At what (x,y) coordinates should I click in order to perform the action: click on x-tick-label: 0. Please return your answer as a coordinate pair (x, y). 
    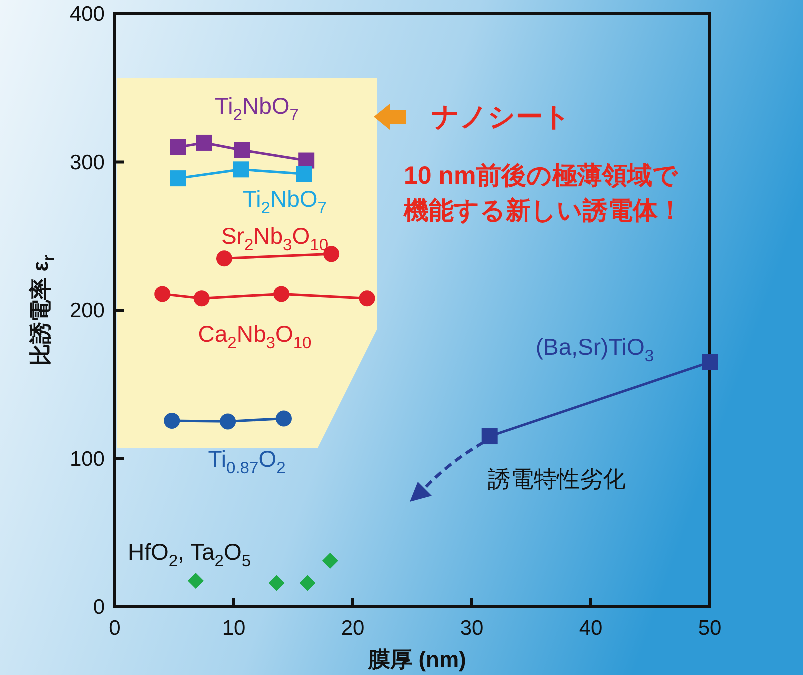
    Looking at the image, I should click on (115, 628).